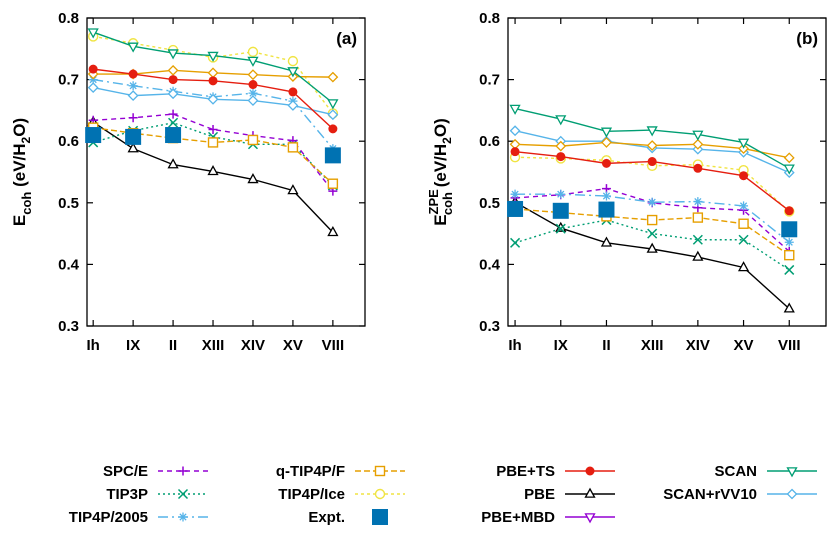 The height and width of the screenshot is (552, 835). I want to click on series-pbe, so click(213, 176).